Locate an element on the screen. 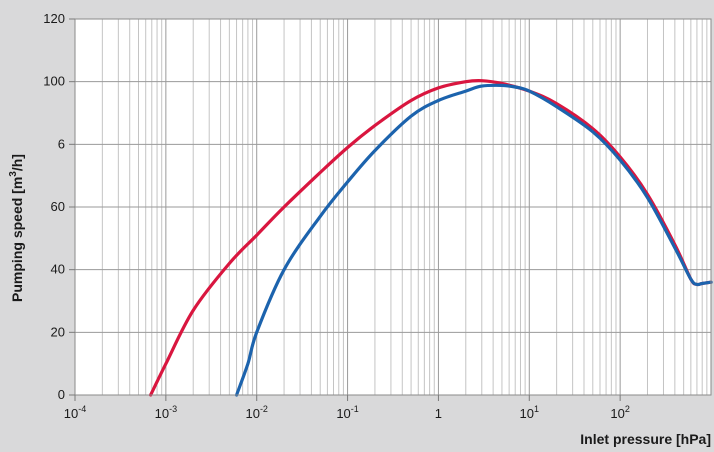 This screenshot has width=714, height=452. x-tick-label: 10⁻² is located at coordinates (256, 412).